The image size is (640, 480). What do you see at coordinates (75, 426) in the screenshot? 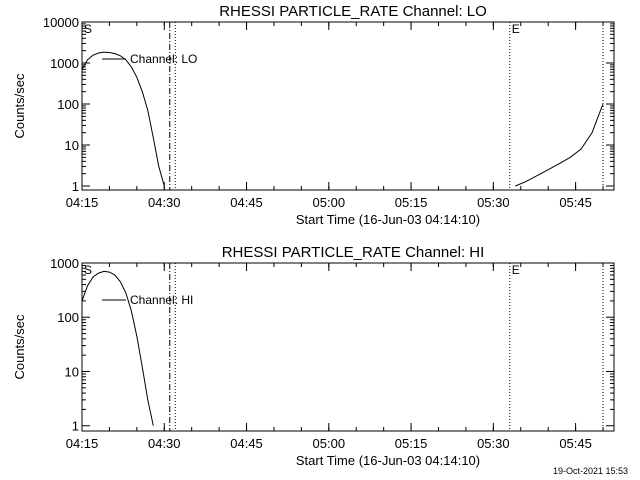
I see `panel-2-ytick-label-3: 1` at bounding box center [75, 426].